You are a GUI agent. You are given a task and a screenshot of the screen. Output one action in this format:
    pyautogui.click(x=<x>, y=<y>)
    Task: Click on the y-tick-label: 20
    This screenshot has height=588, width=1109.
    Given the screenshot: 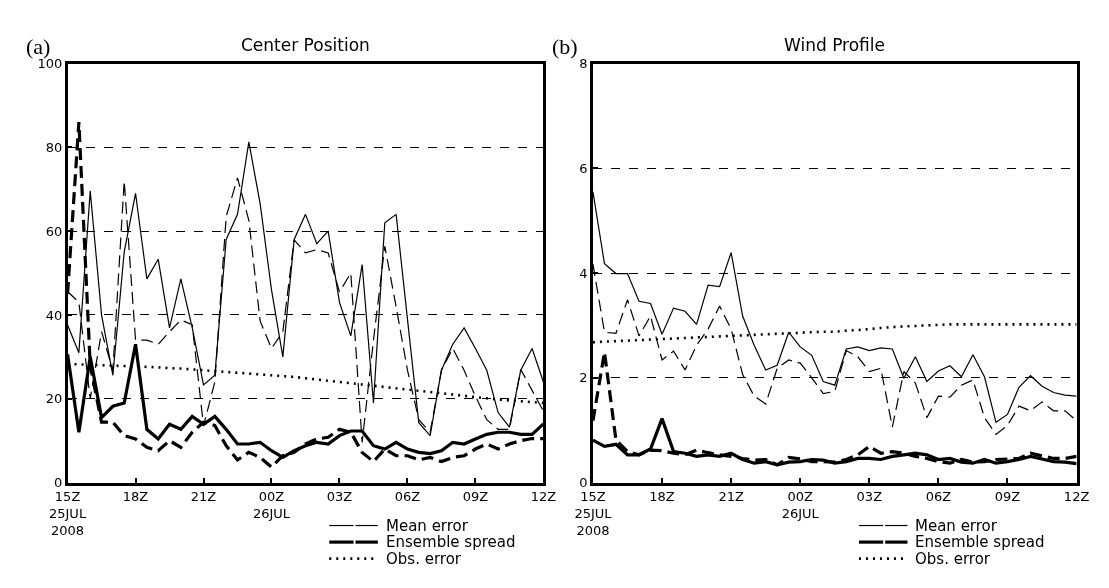 What is the action you would take?
    pyautogui.click(x=54, y=399)
    